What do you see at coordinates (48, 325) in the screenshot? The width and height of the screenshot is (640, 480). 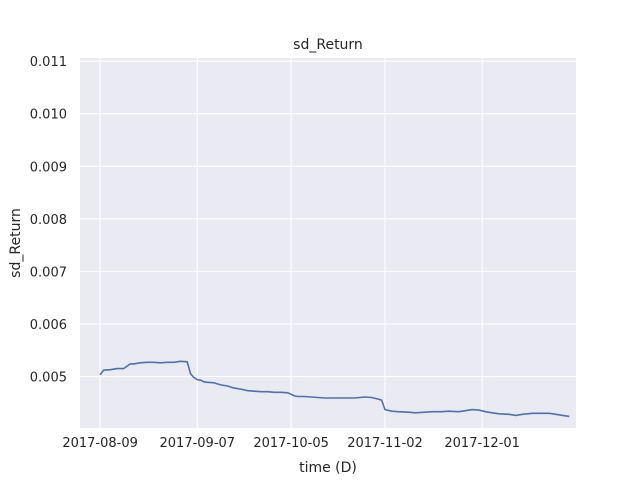 I see `y-tick-label: 0.006` at bounding box center [48, 325].